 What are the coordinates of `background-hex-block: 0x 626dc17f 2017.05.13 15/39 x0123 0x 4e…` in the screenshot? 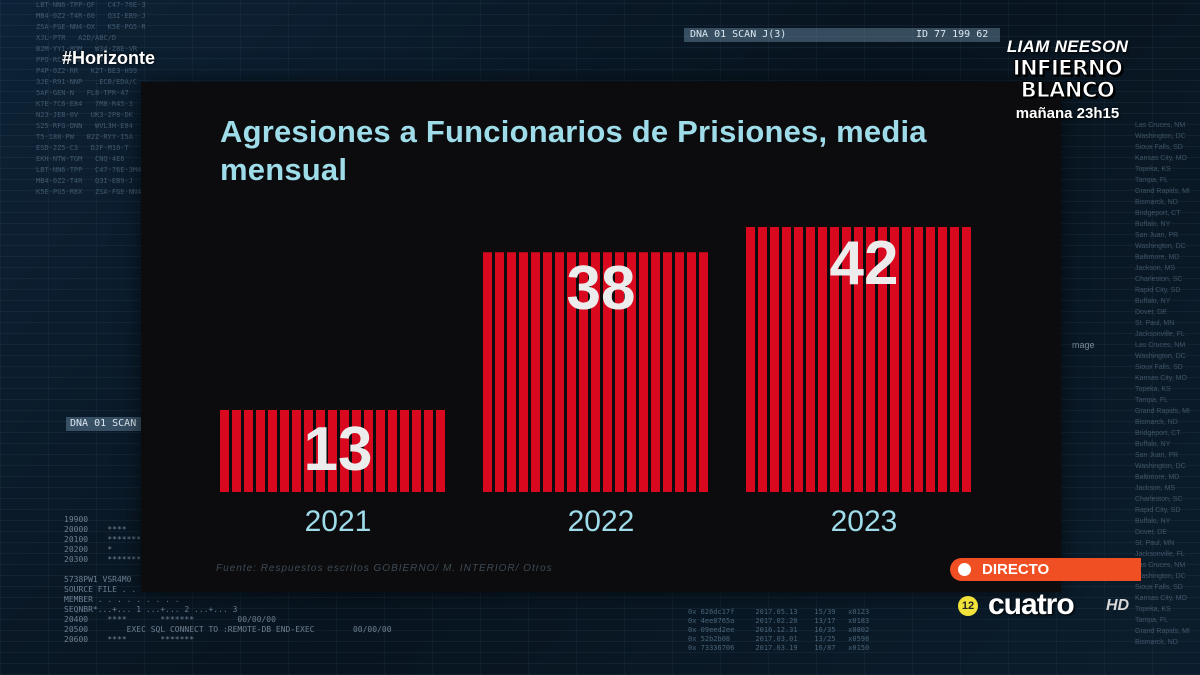 It's located at (779, 630).